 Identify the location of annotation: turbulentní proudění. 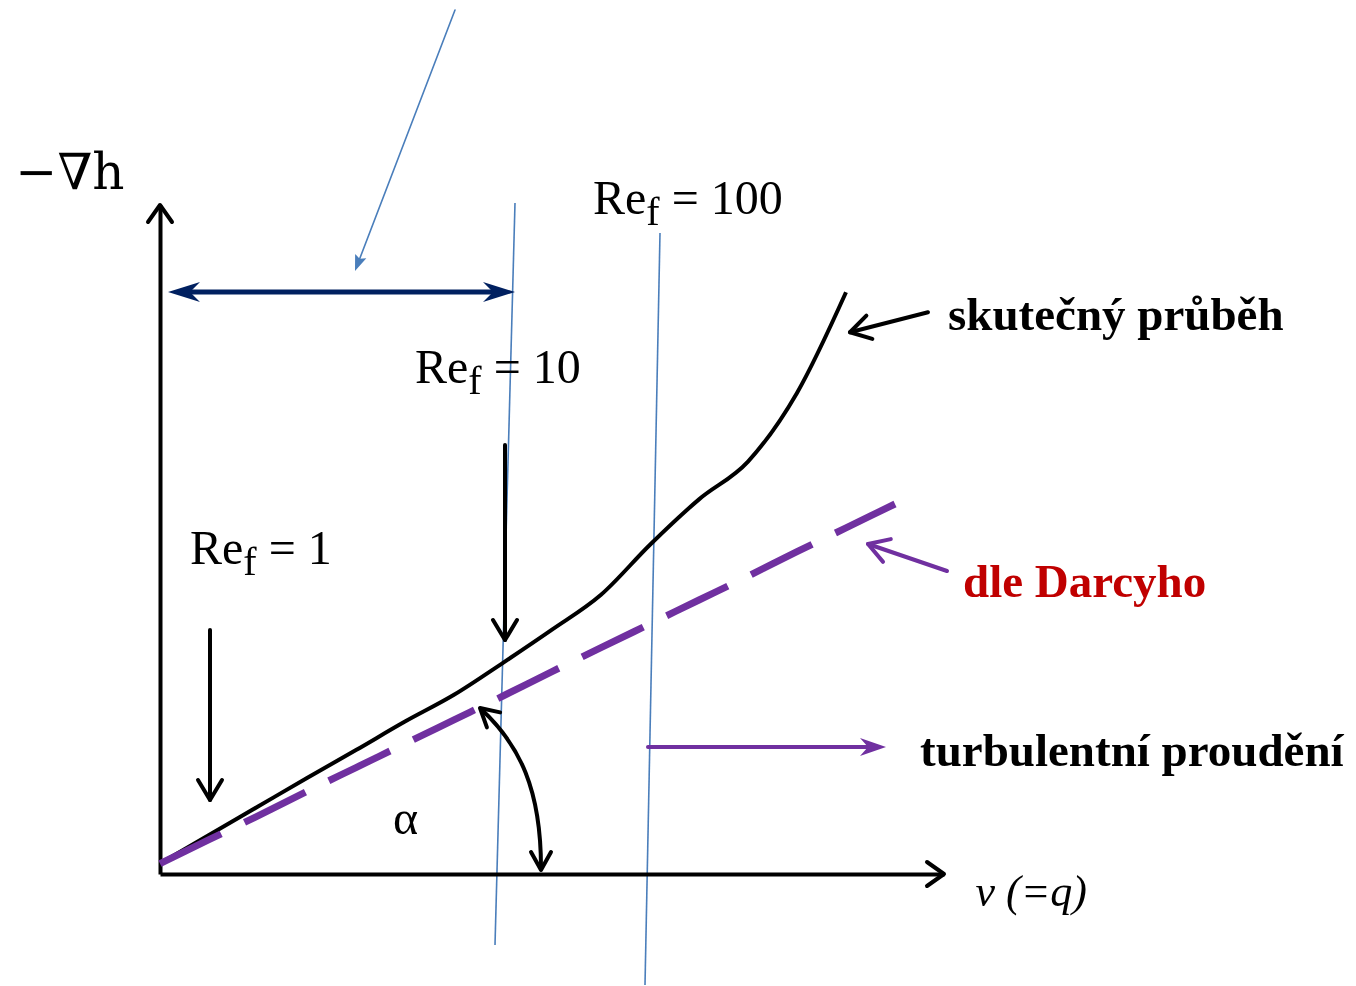
(1132, 749).